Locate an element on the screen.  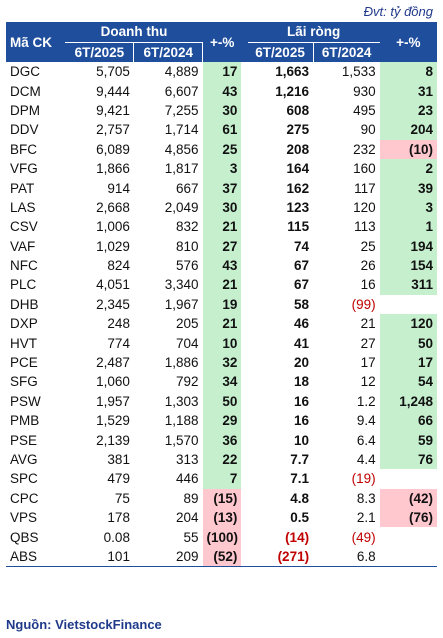
revenue-2025-cell: 381 is located at coordinates (118, 459).